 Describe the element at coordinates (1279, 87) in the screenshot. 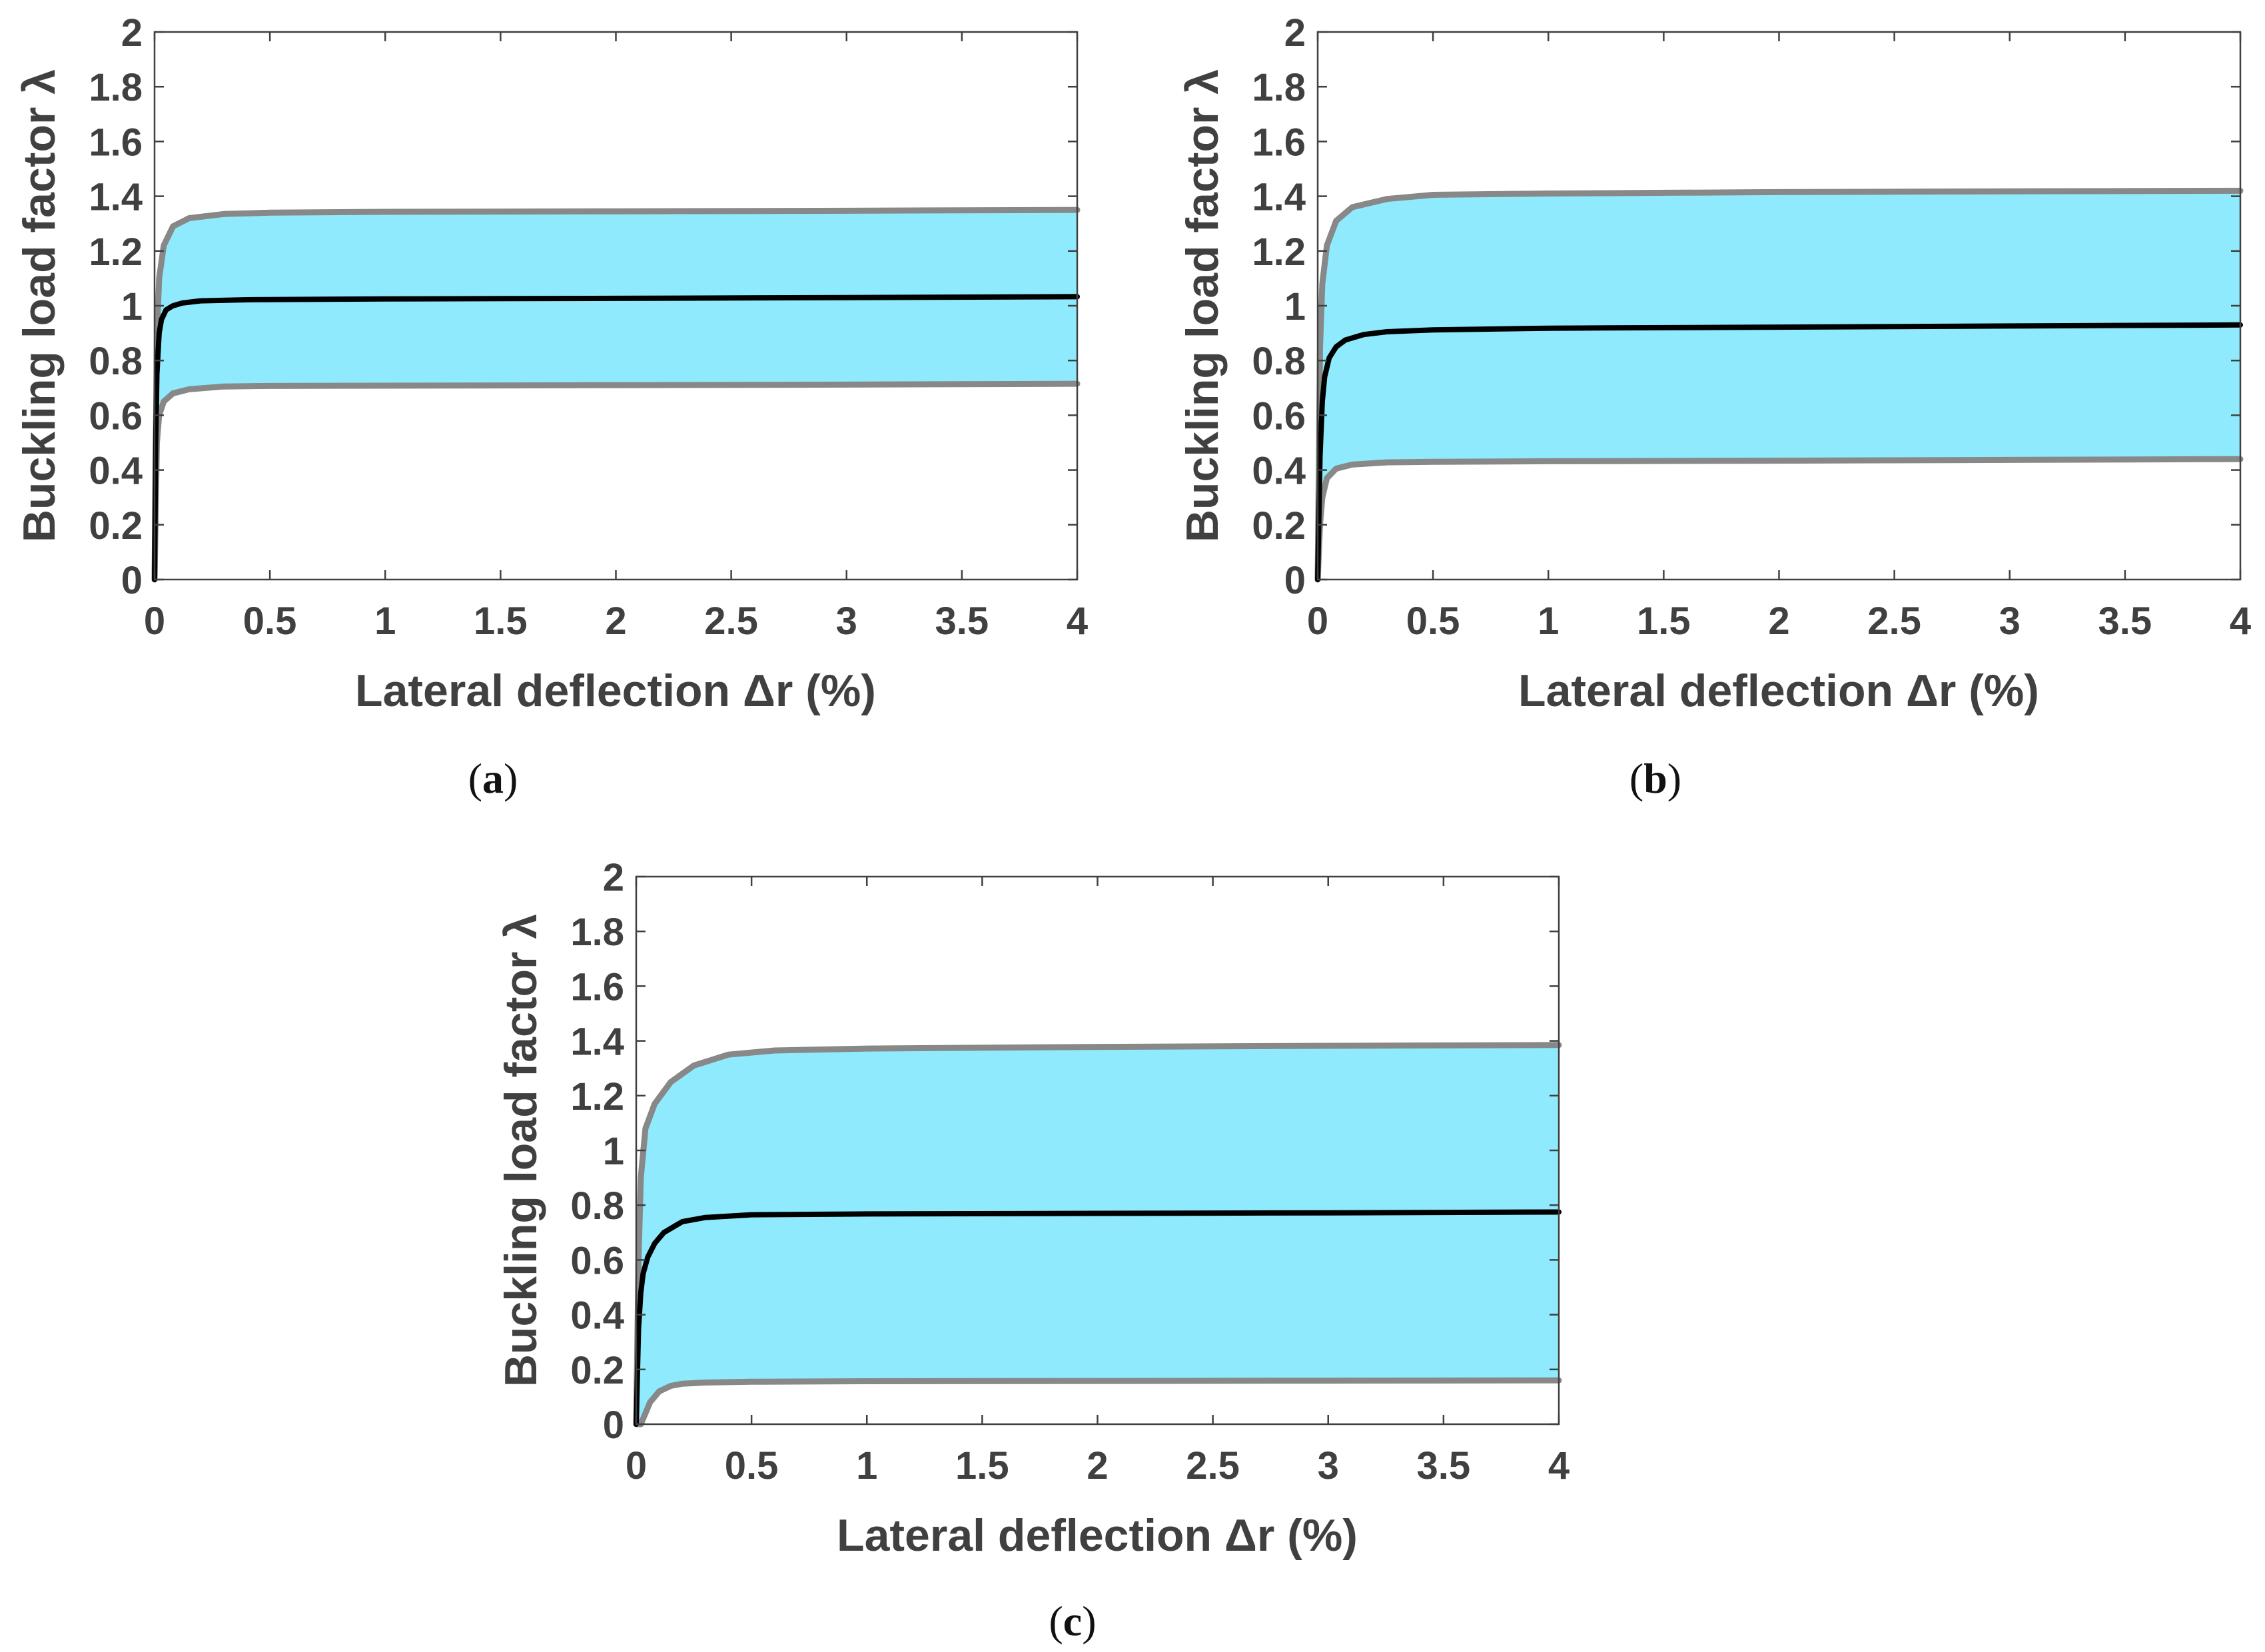

I see `y-tick-label-b-9: 1.8` at that location.